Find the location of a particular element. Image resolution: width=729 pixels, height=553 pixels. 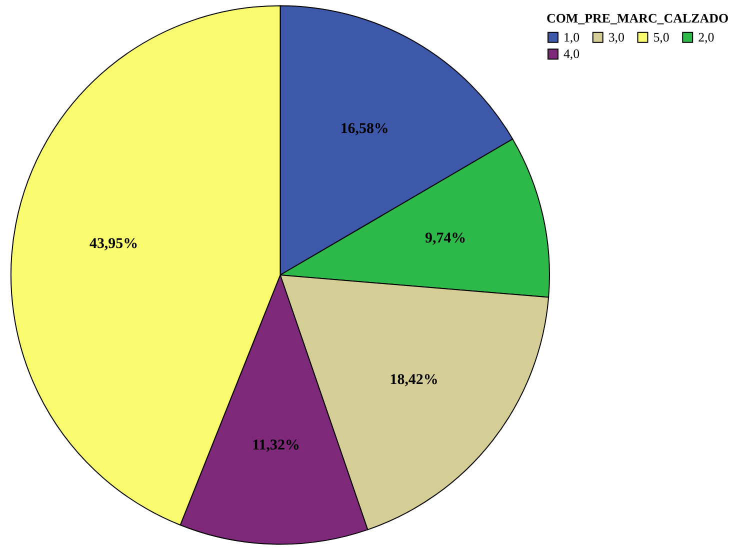

data-label: 9,74% is located at coordinates (445, 238).